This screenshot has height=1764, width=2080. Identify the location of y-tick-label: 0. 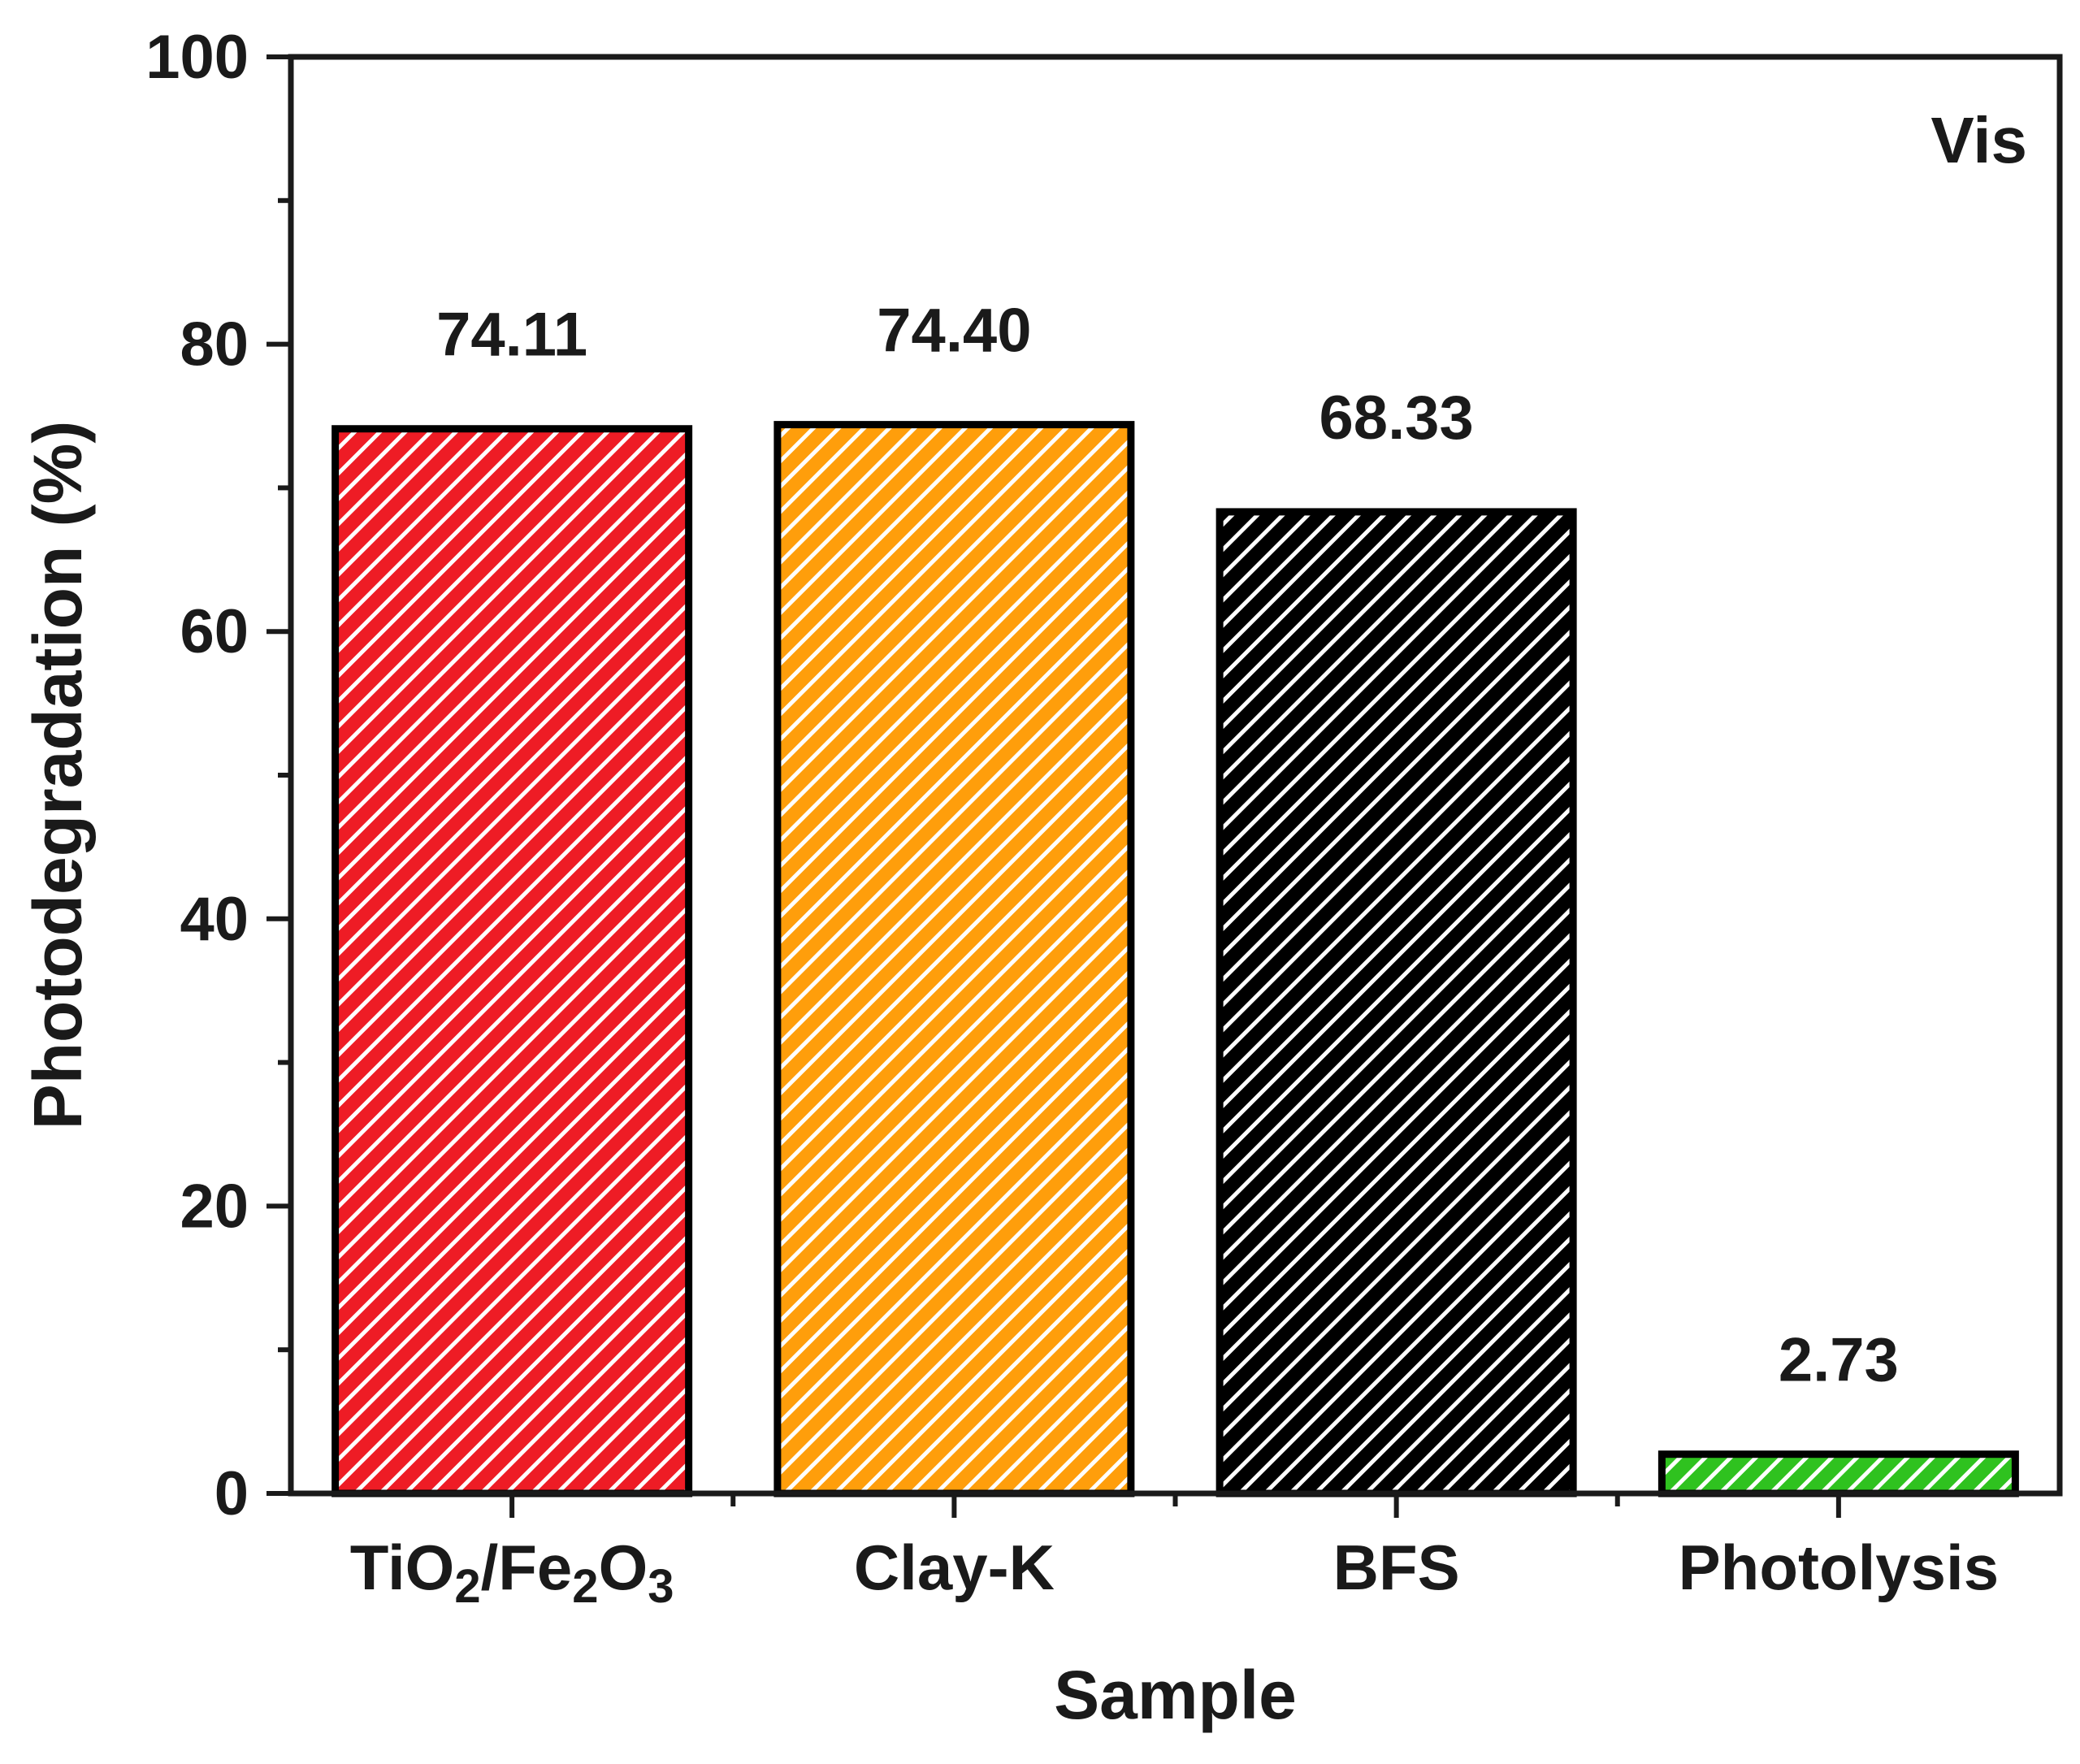
(232, 1493).